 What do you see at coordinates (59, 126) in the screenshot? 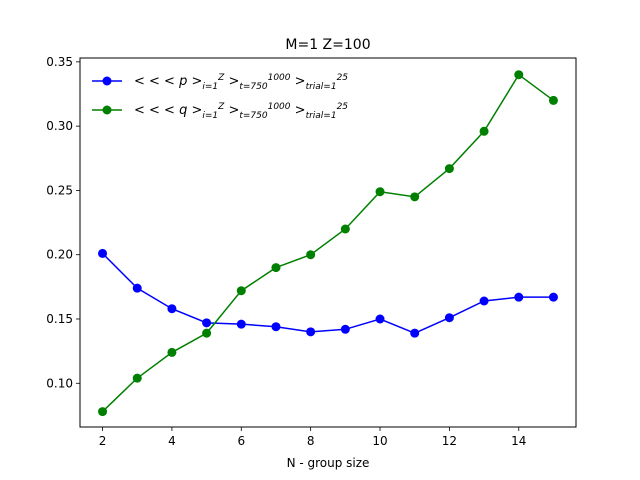
I see `y-tick-label: 0.30` at bounding box center [59, 126].